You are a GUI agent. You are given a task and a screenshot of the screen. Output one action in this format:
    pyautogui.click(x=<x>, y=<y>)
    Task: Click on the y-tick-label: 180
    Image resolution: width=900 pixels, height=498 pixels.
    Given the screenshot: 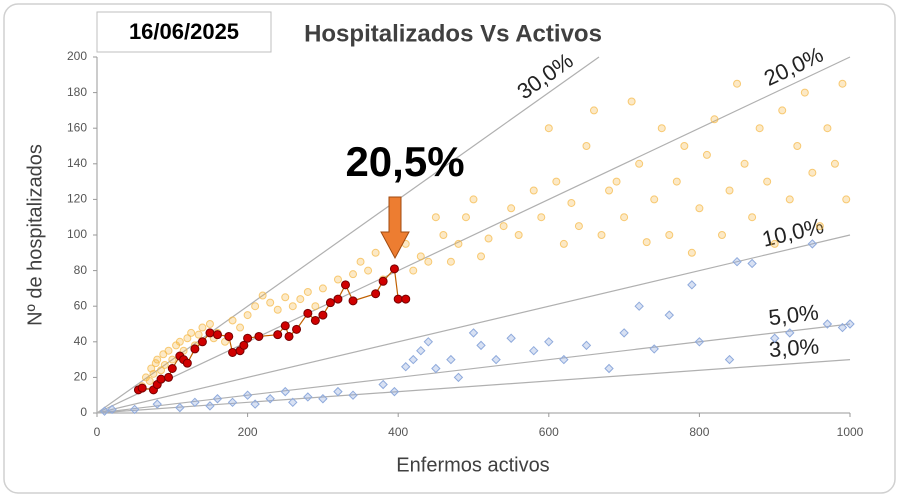 What is the action you would take?
    pyautogui.click(x=77, y=92)
    